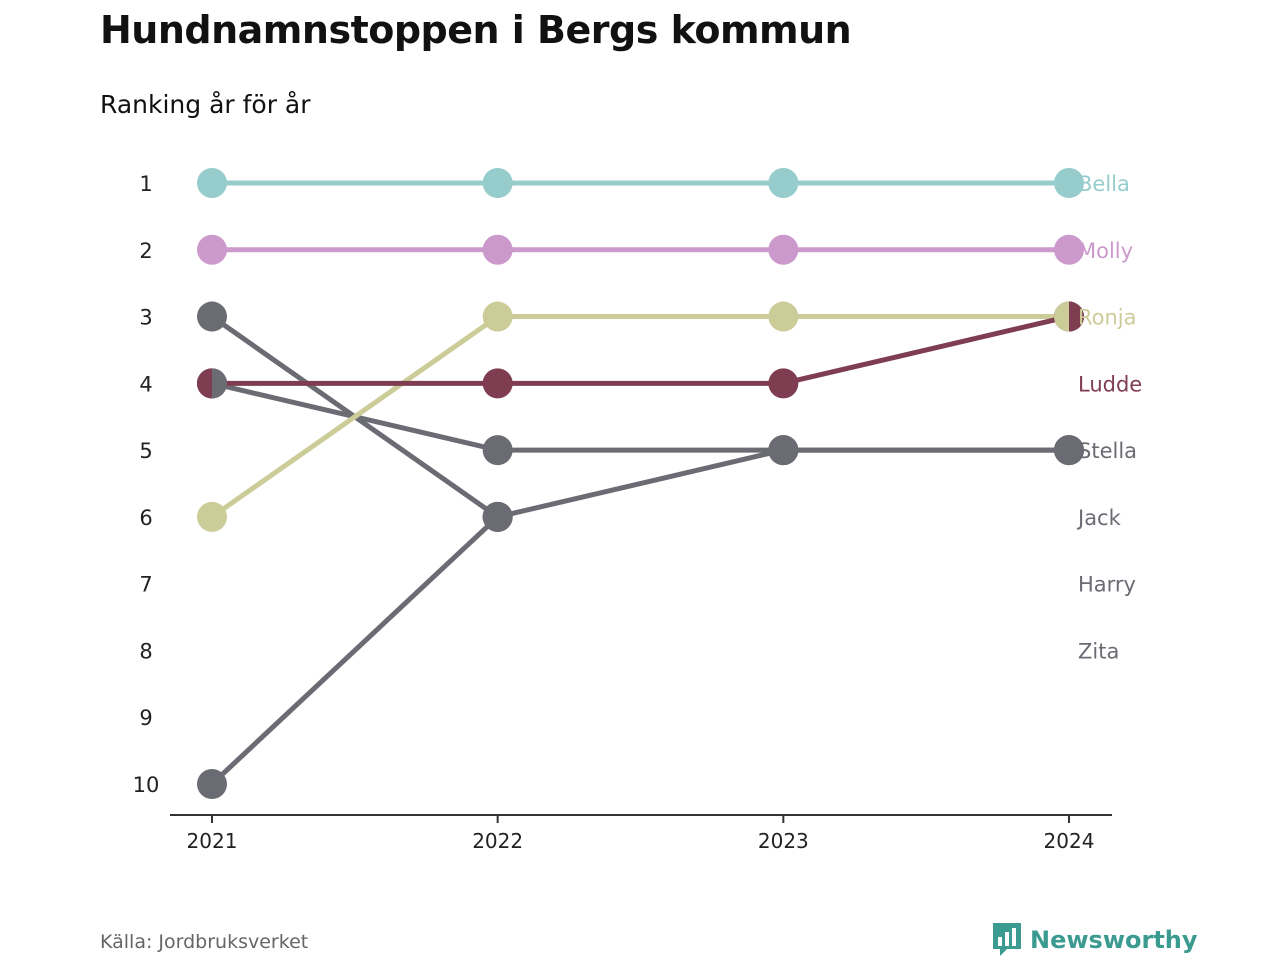  Describe the element at coordinates (1105, 251) in the screenshot. I see `end-label-molly: Molly` at that location.